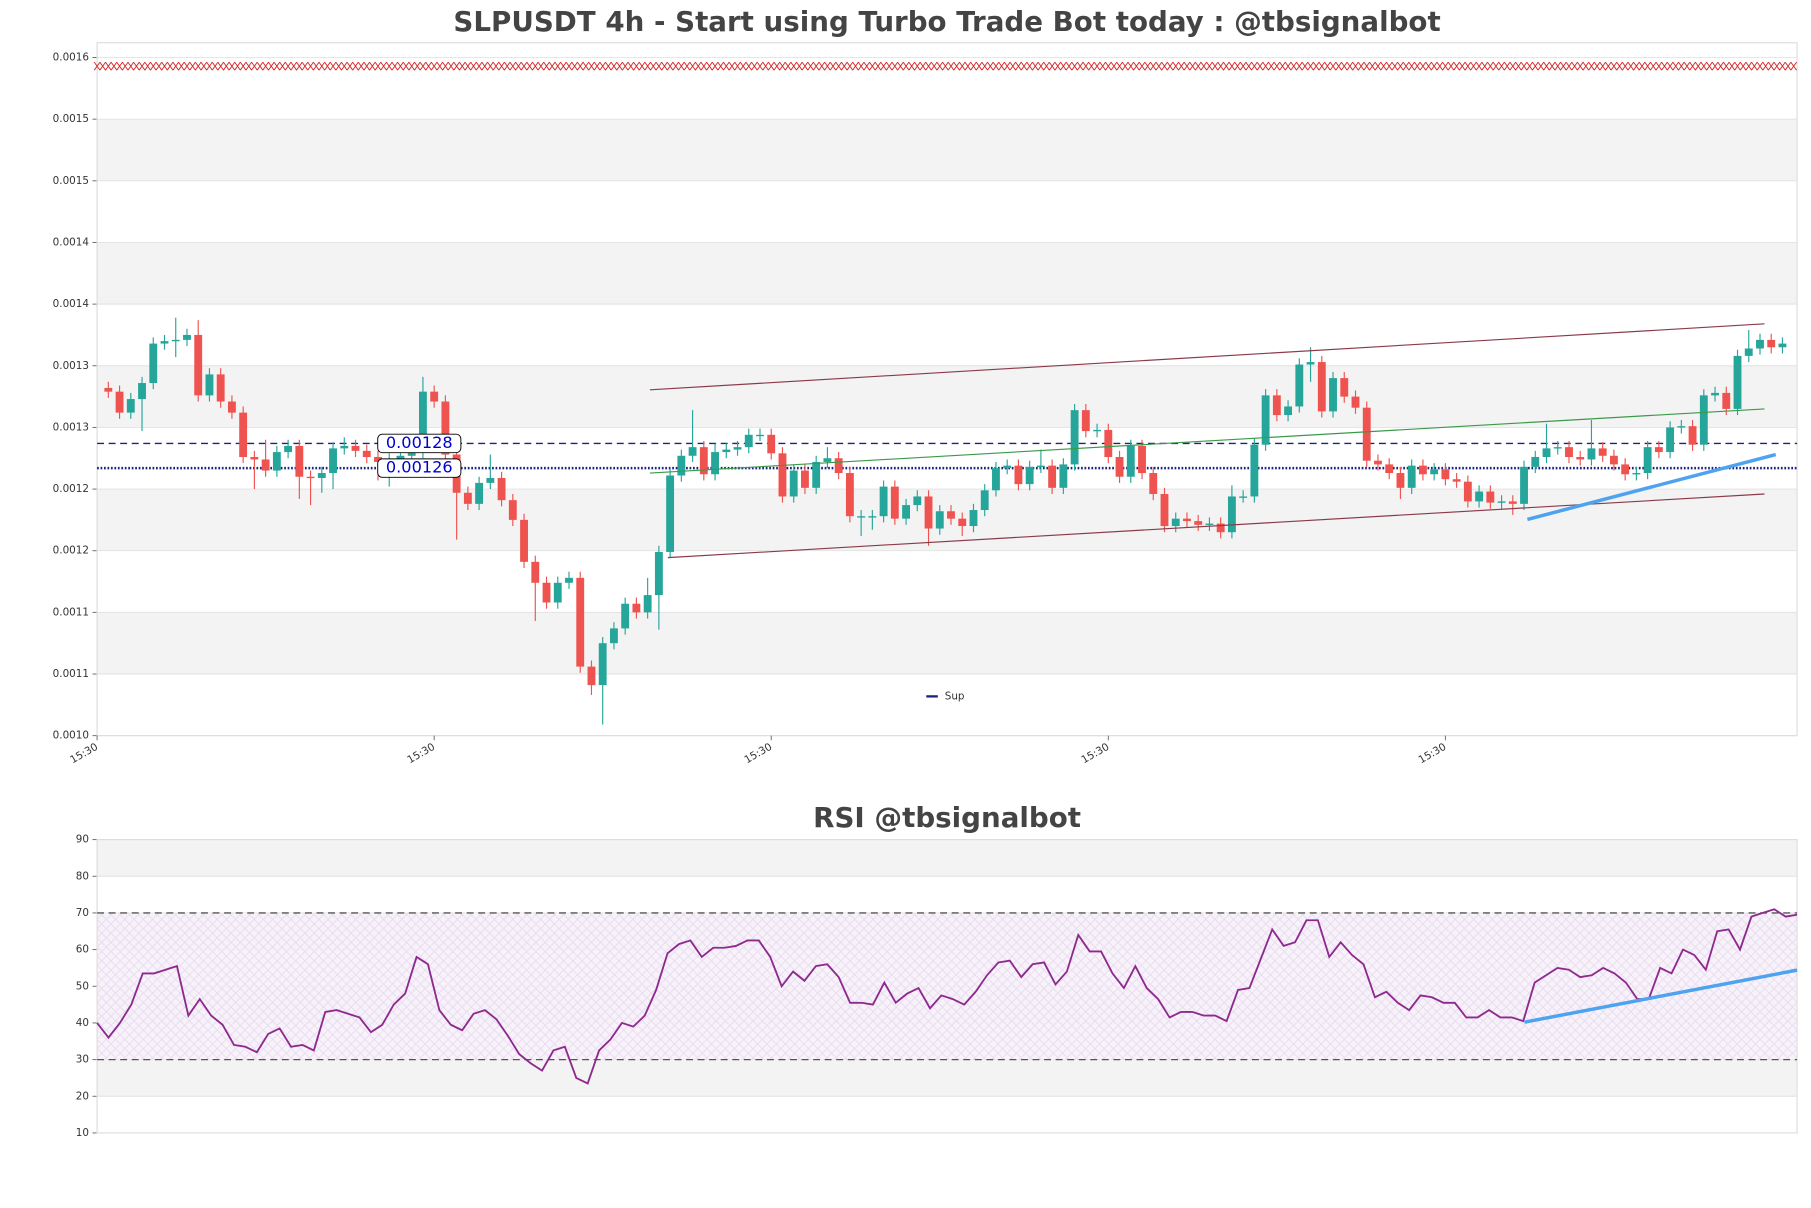  Describe the element at coordinates (71, 366) in the screenshot. I see `y-tick-label: 0.0013` at that location.